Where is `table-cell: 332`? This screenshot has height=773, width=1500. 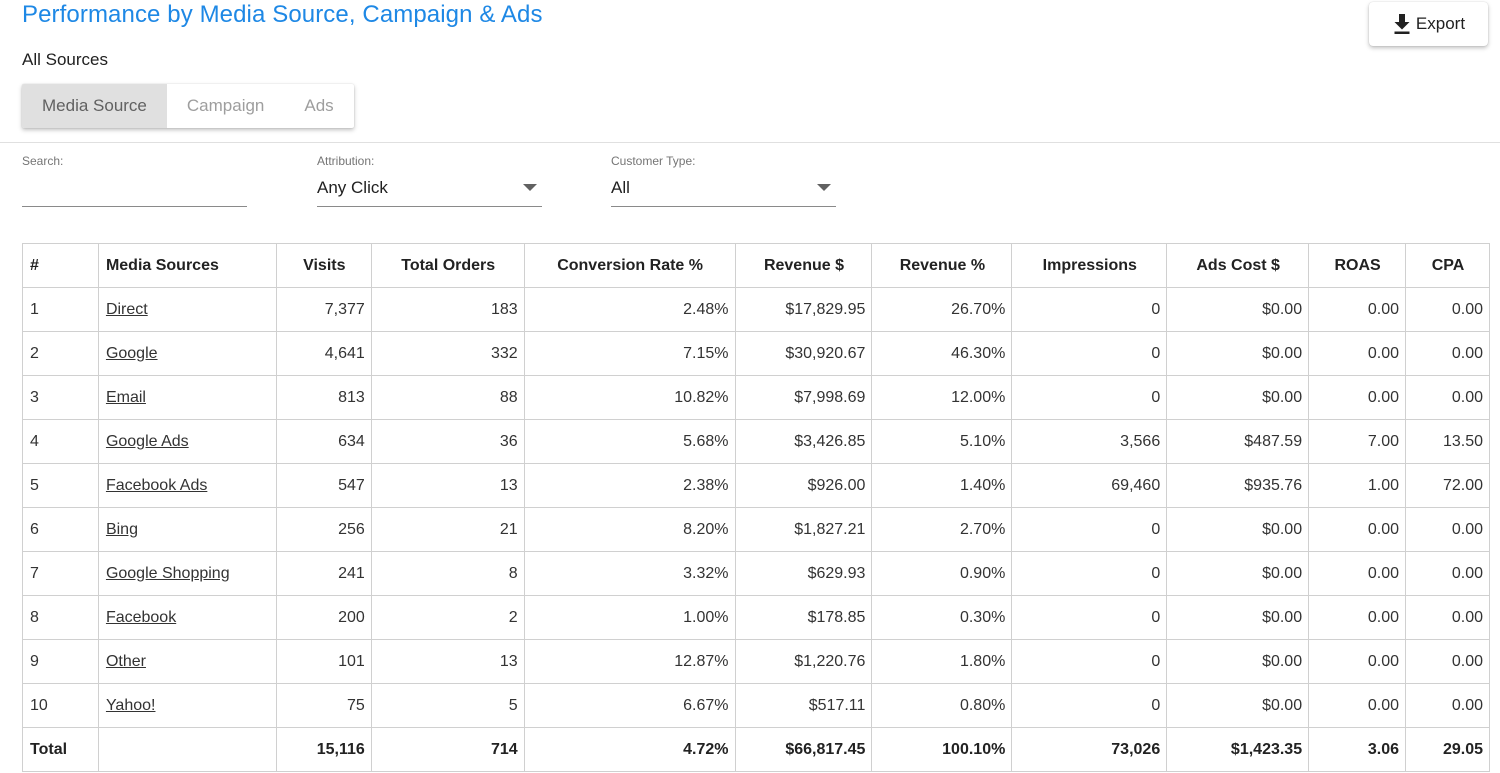 table-cell: 332 is located at coordinates (447, 353).